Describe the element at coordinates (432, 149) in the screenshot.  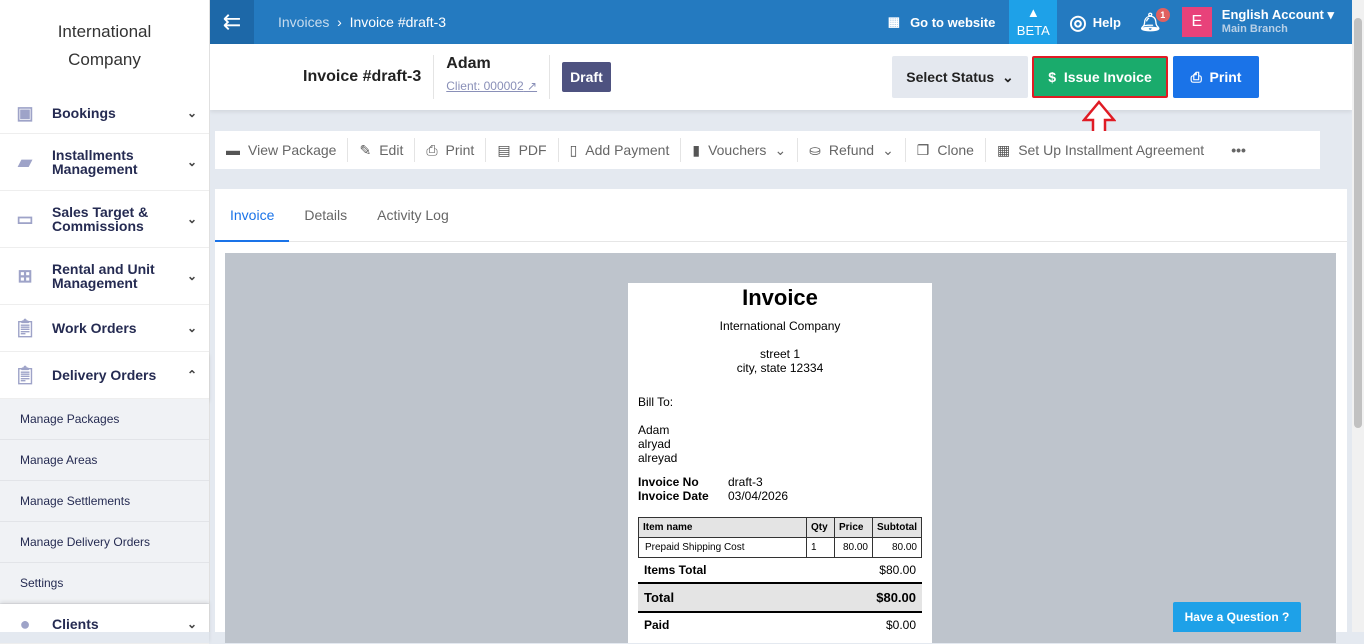
I see `printer-icon: ⎙` at that location.